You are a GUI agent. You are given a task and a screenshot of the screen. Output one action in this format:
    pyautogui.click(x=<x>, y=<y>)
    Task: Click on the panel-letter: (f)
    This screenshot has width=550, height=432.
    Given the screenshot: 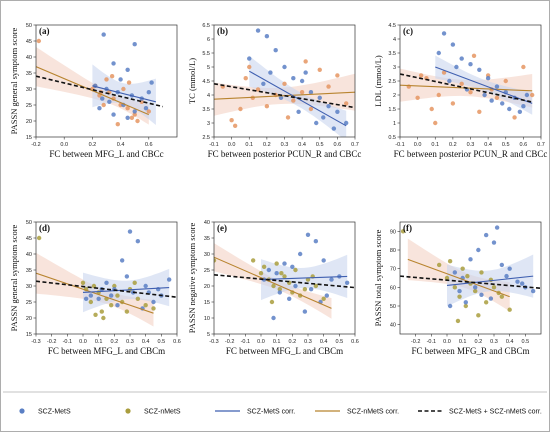 What is the action you would take?
    pyautogui.click(x=407, y=228)
    